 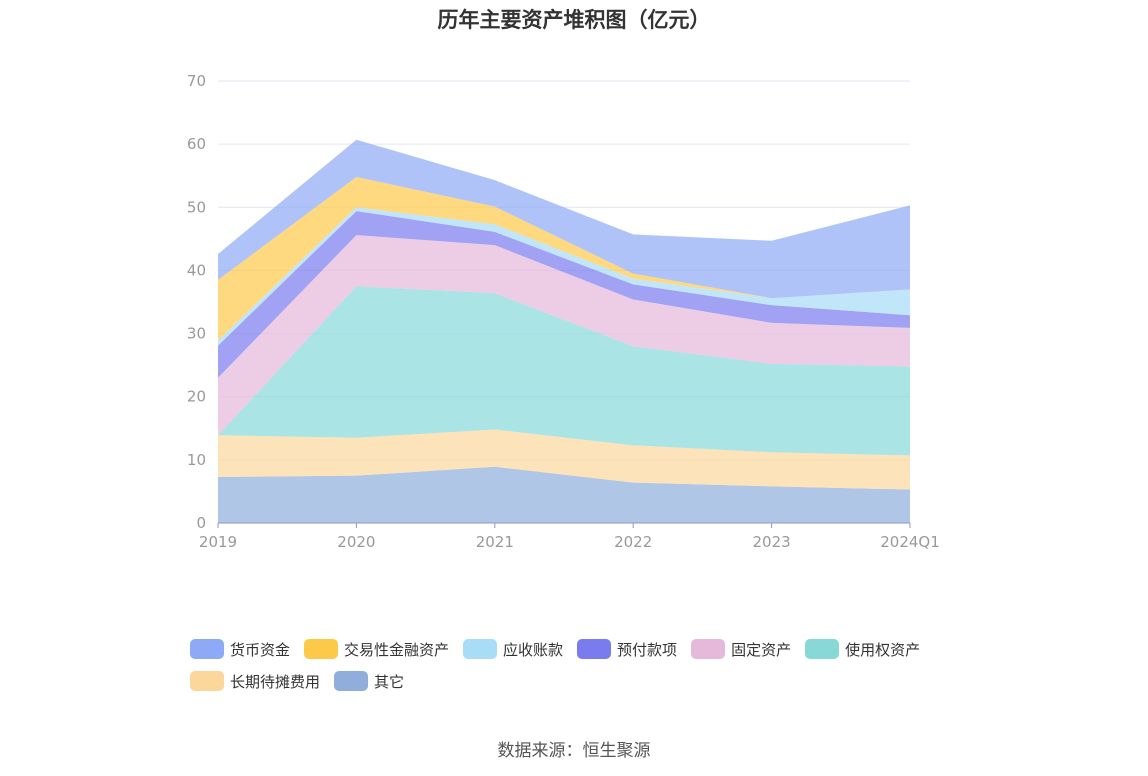 I want to click on legend-label: 交易性金融资产, so click(x=397, y=649).